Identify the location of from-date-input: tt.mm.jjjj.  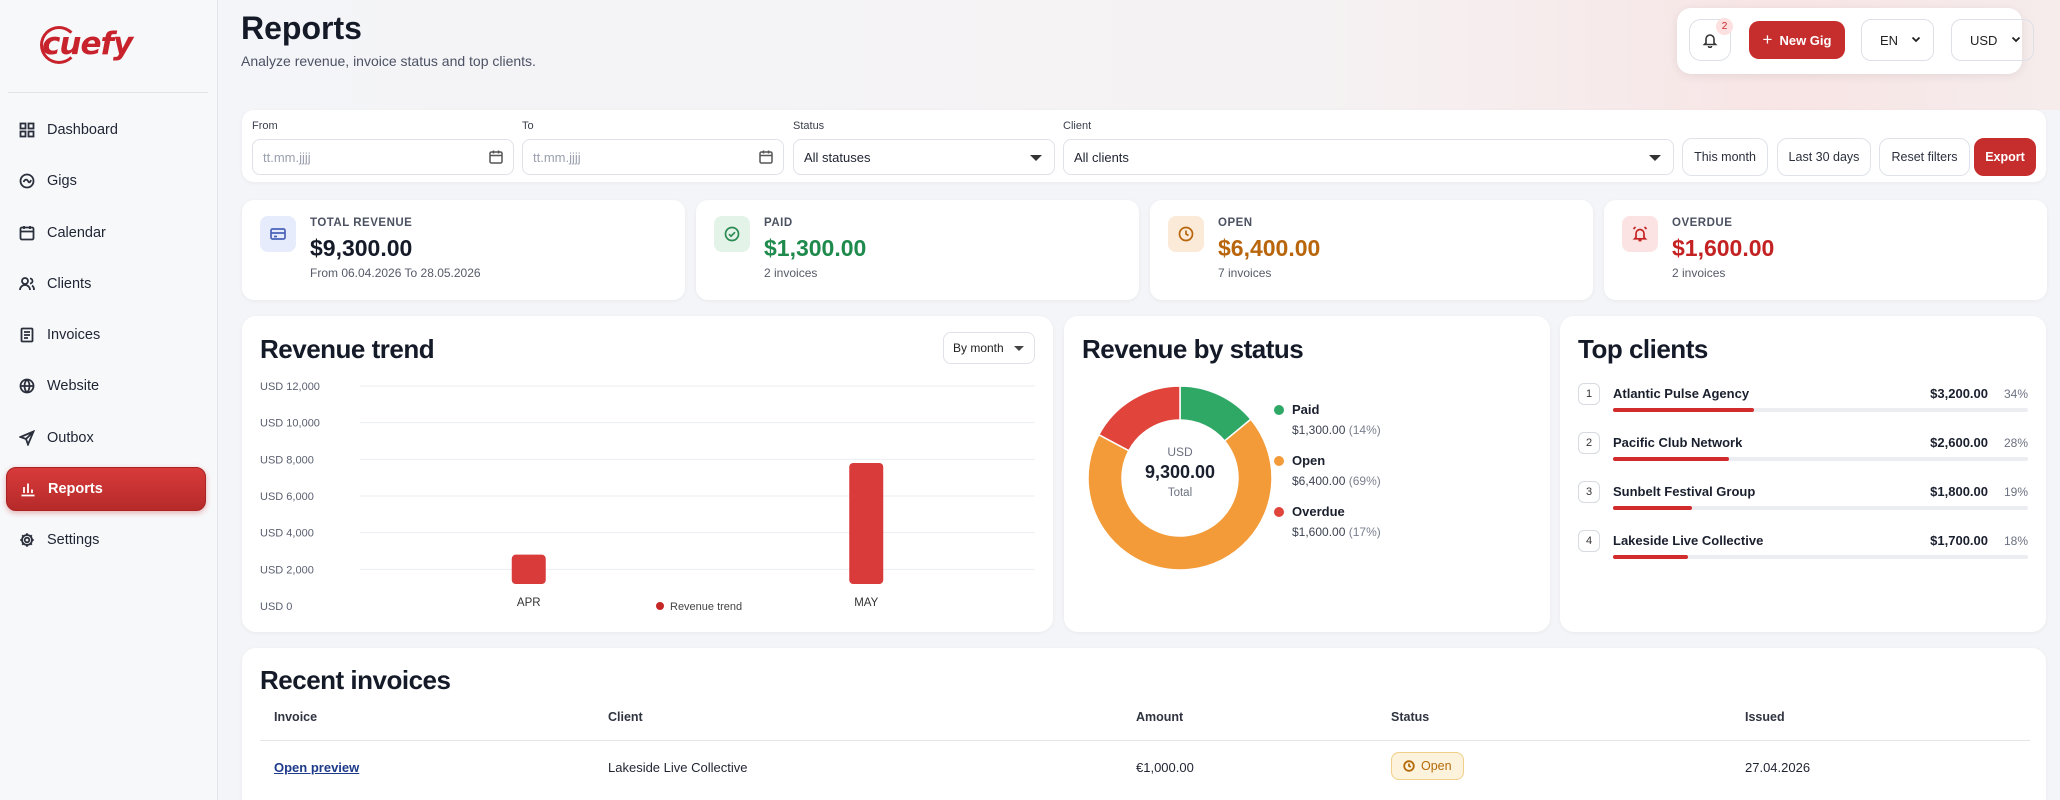
(383, 157).